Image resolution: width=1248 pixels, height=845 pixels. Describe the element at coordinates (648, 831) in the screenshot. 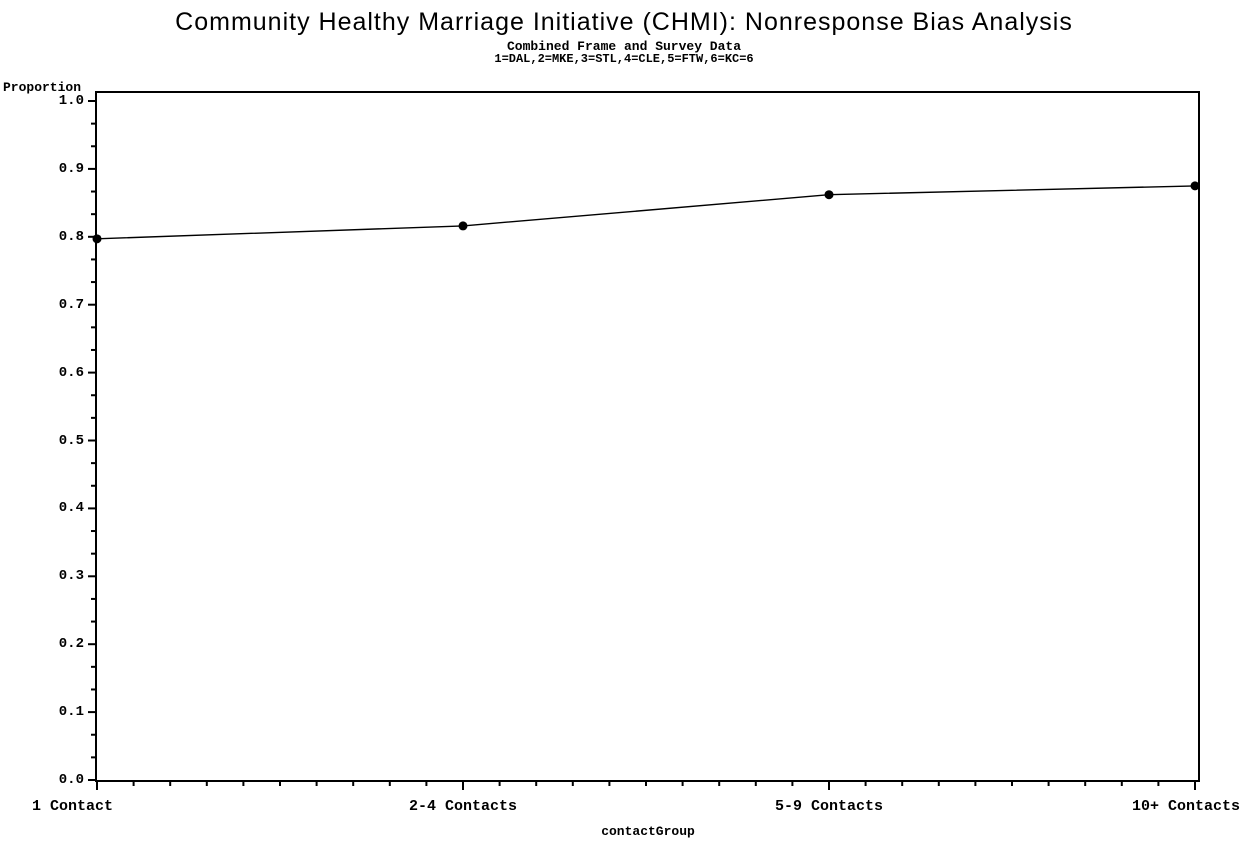

I see `x-axis-title: contactGroup` at that location.